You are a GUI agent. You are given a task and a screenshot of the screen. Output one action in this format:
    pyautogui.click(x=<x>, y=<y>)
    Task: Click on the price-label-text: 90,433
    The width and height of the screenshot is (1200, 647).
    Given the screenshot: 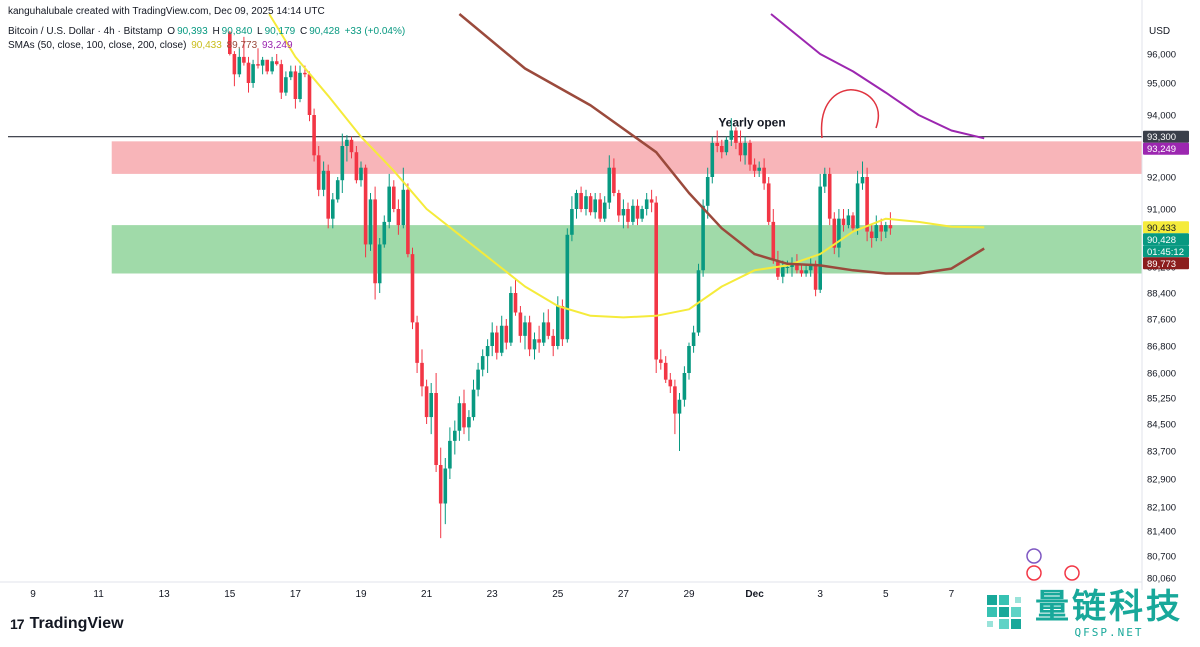 What is the action you would take?
    pyautogui.click(x=1161, y=228)
    